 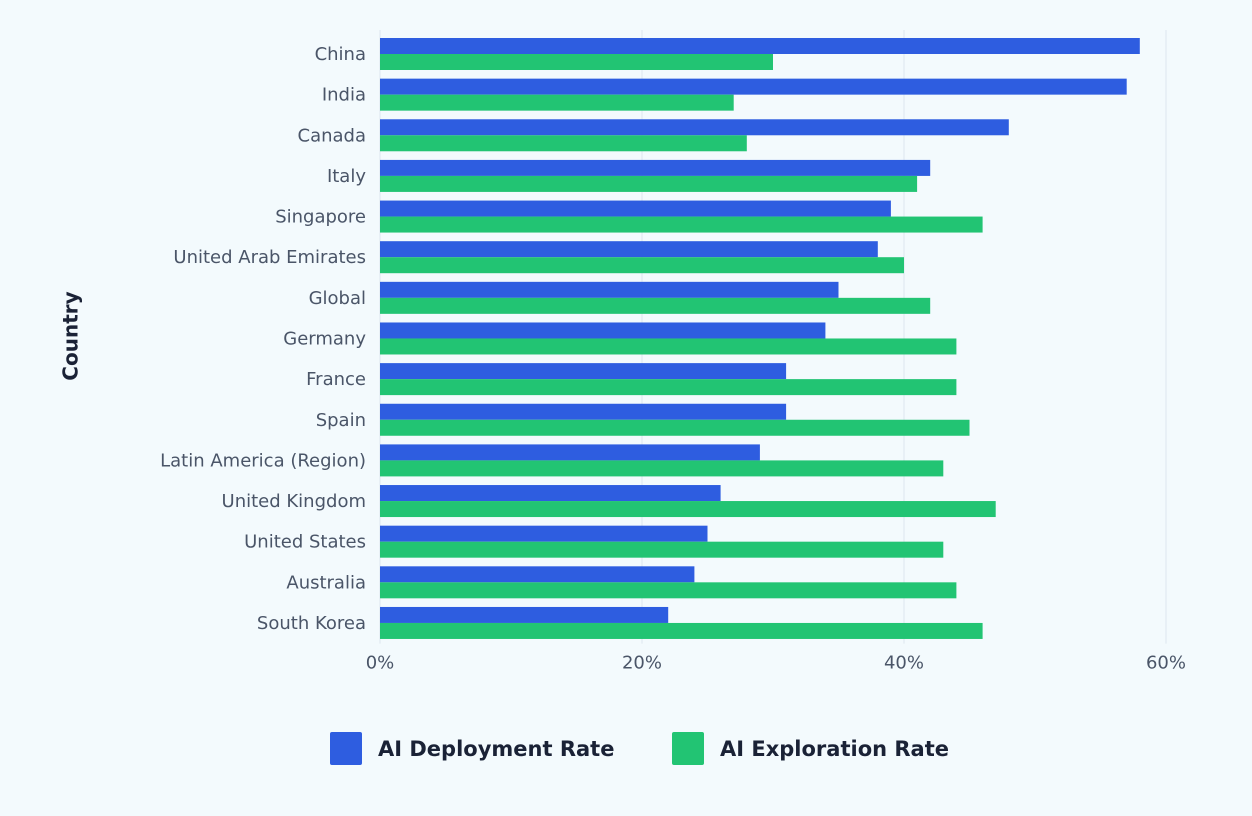 What do you see at coordinates (305, 542) in the screenshot?
I see `y-tick-label: United States` at bounding box center [305, 542].